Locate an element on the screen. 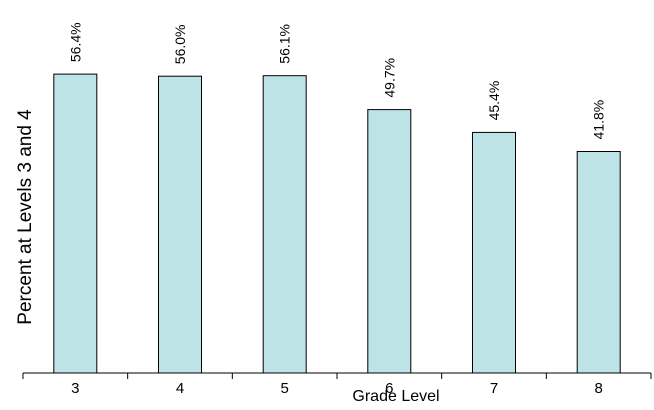 The height and width of the screenshot is (410, 654). data-label-grade-5: 56.1% is located at coordinates (285, 44).